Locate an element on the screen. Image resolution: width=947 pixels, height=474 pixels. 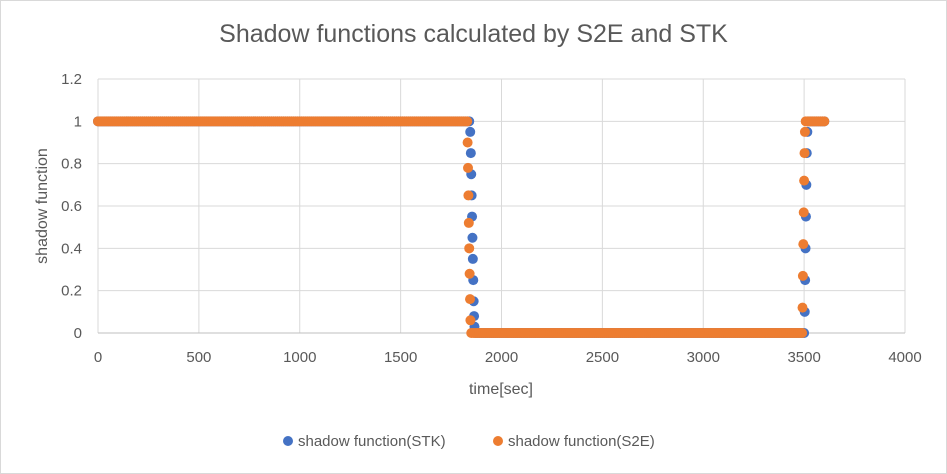
x-tick-label-5: 2500 is located at coordinates (602, 357).